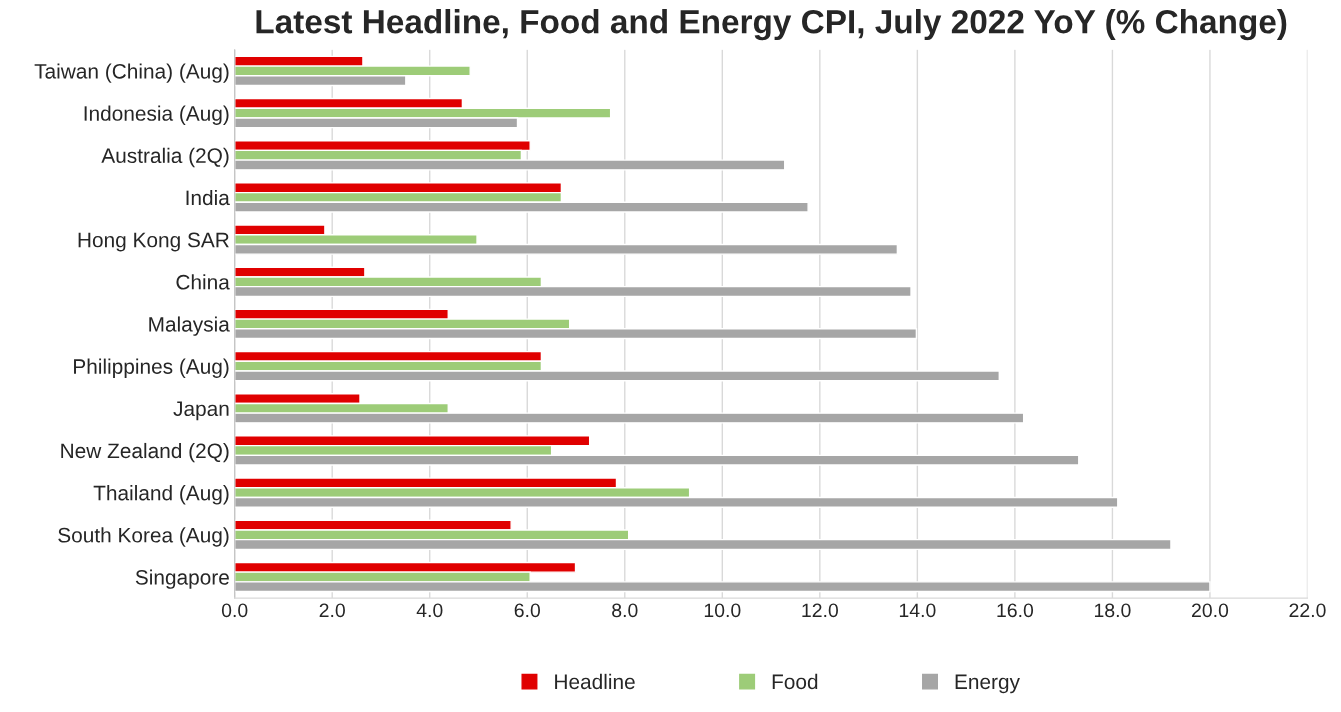 Image resolution: width=1341 pixels, height=712 pixels. Describe the element at coordinates (722, 610) in the screenshot. I see `x-tick-label: 10.0` at that location.